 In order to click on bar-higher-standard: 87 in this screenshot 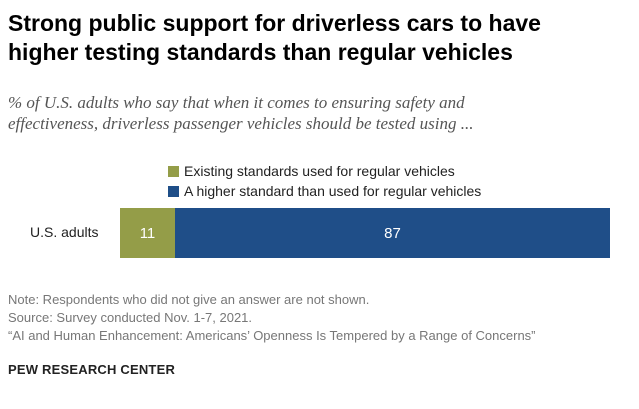, I will do `click(392, 233)`.